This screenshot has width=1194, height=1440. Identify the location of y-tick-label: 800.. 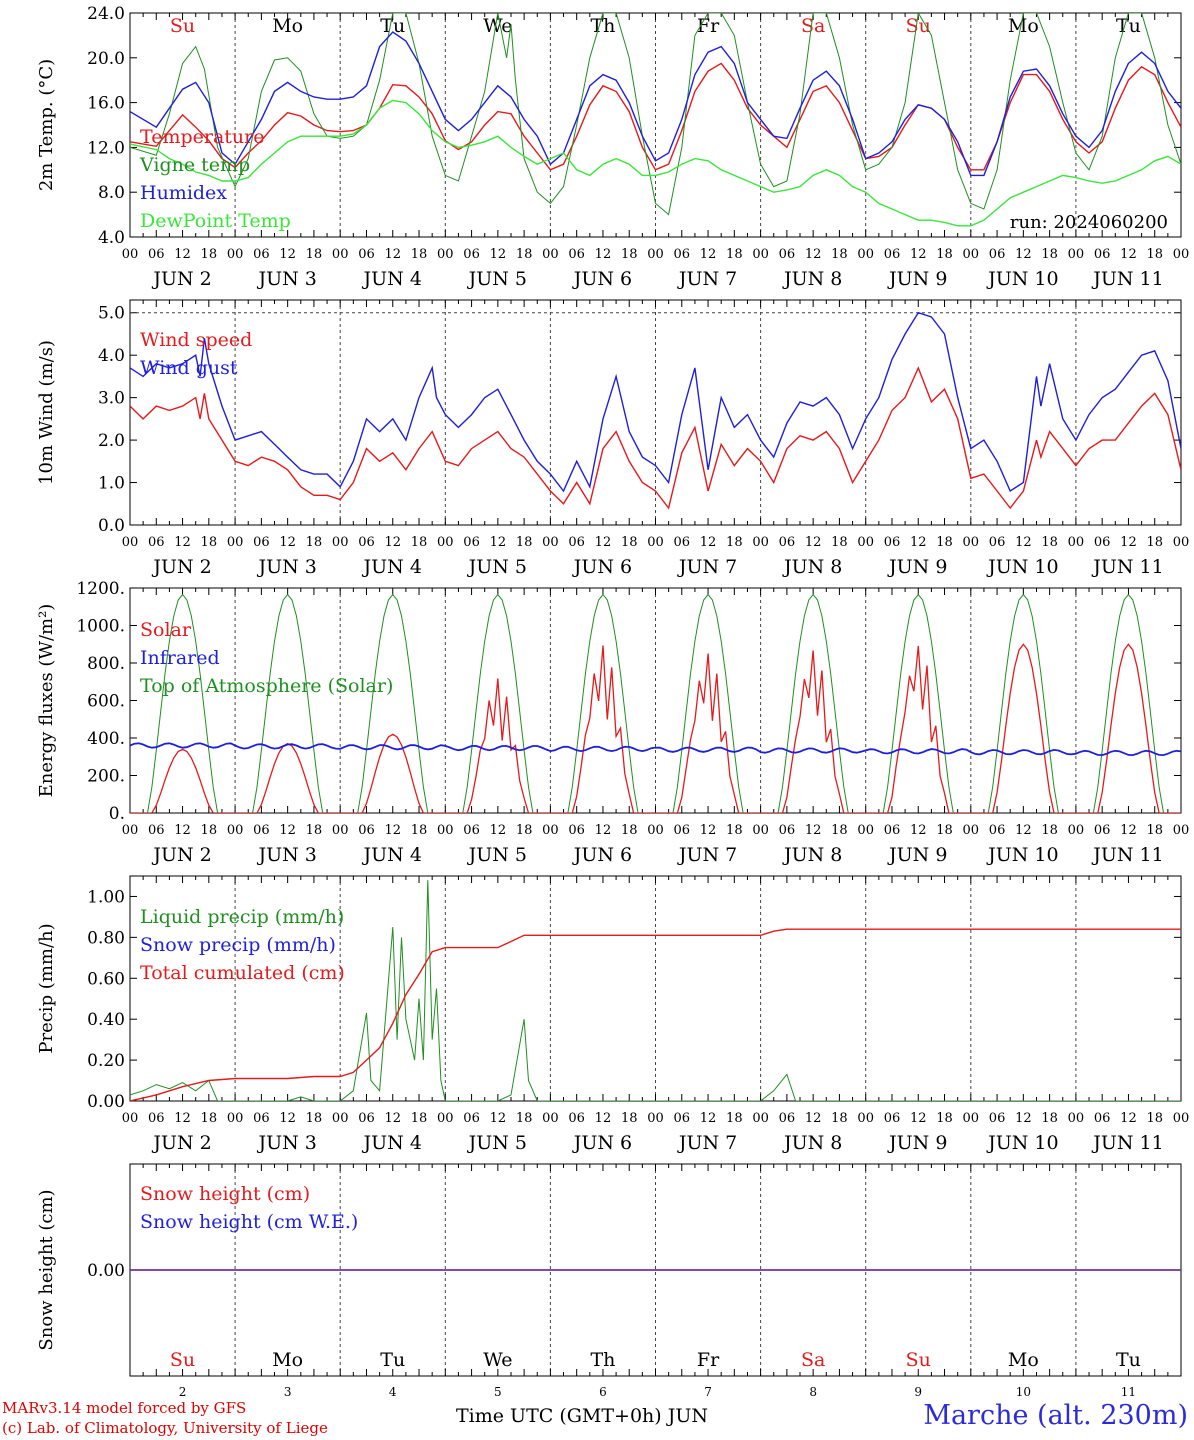
(106, 664).